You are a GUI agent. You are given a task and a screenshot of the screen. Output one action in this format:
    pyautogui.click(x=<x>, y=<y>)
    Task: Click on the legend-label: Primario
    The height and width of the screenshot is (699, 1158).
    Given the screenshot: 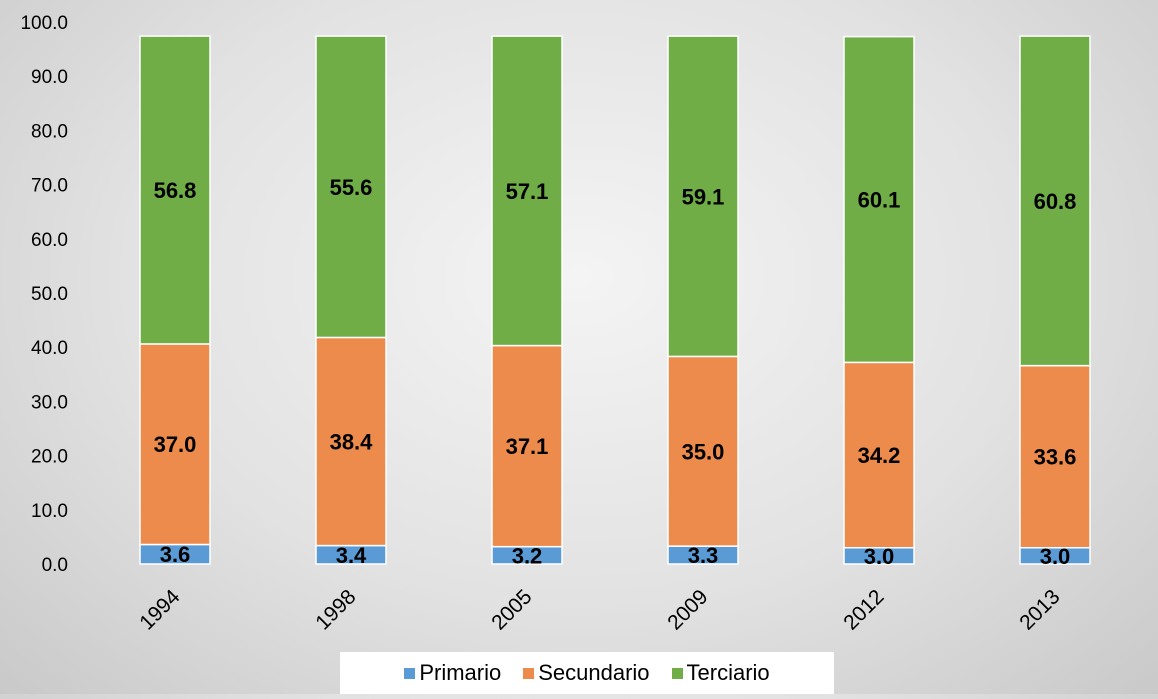 What is the action you would take?
    pyautogui.click(x=460, y=672)
    